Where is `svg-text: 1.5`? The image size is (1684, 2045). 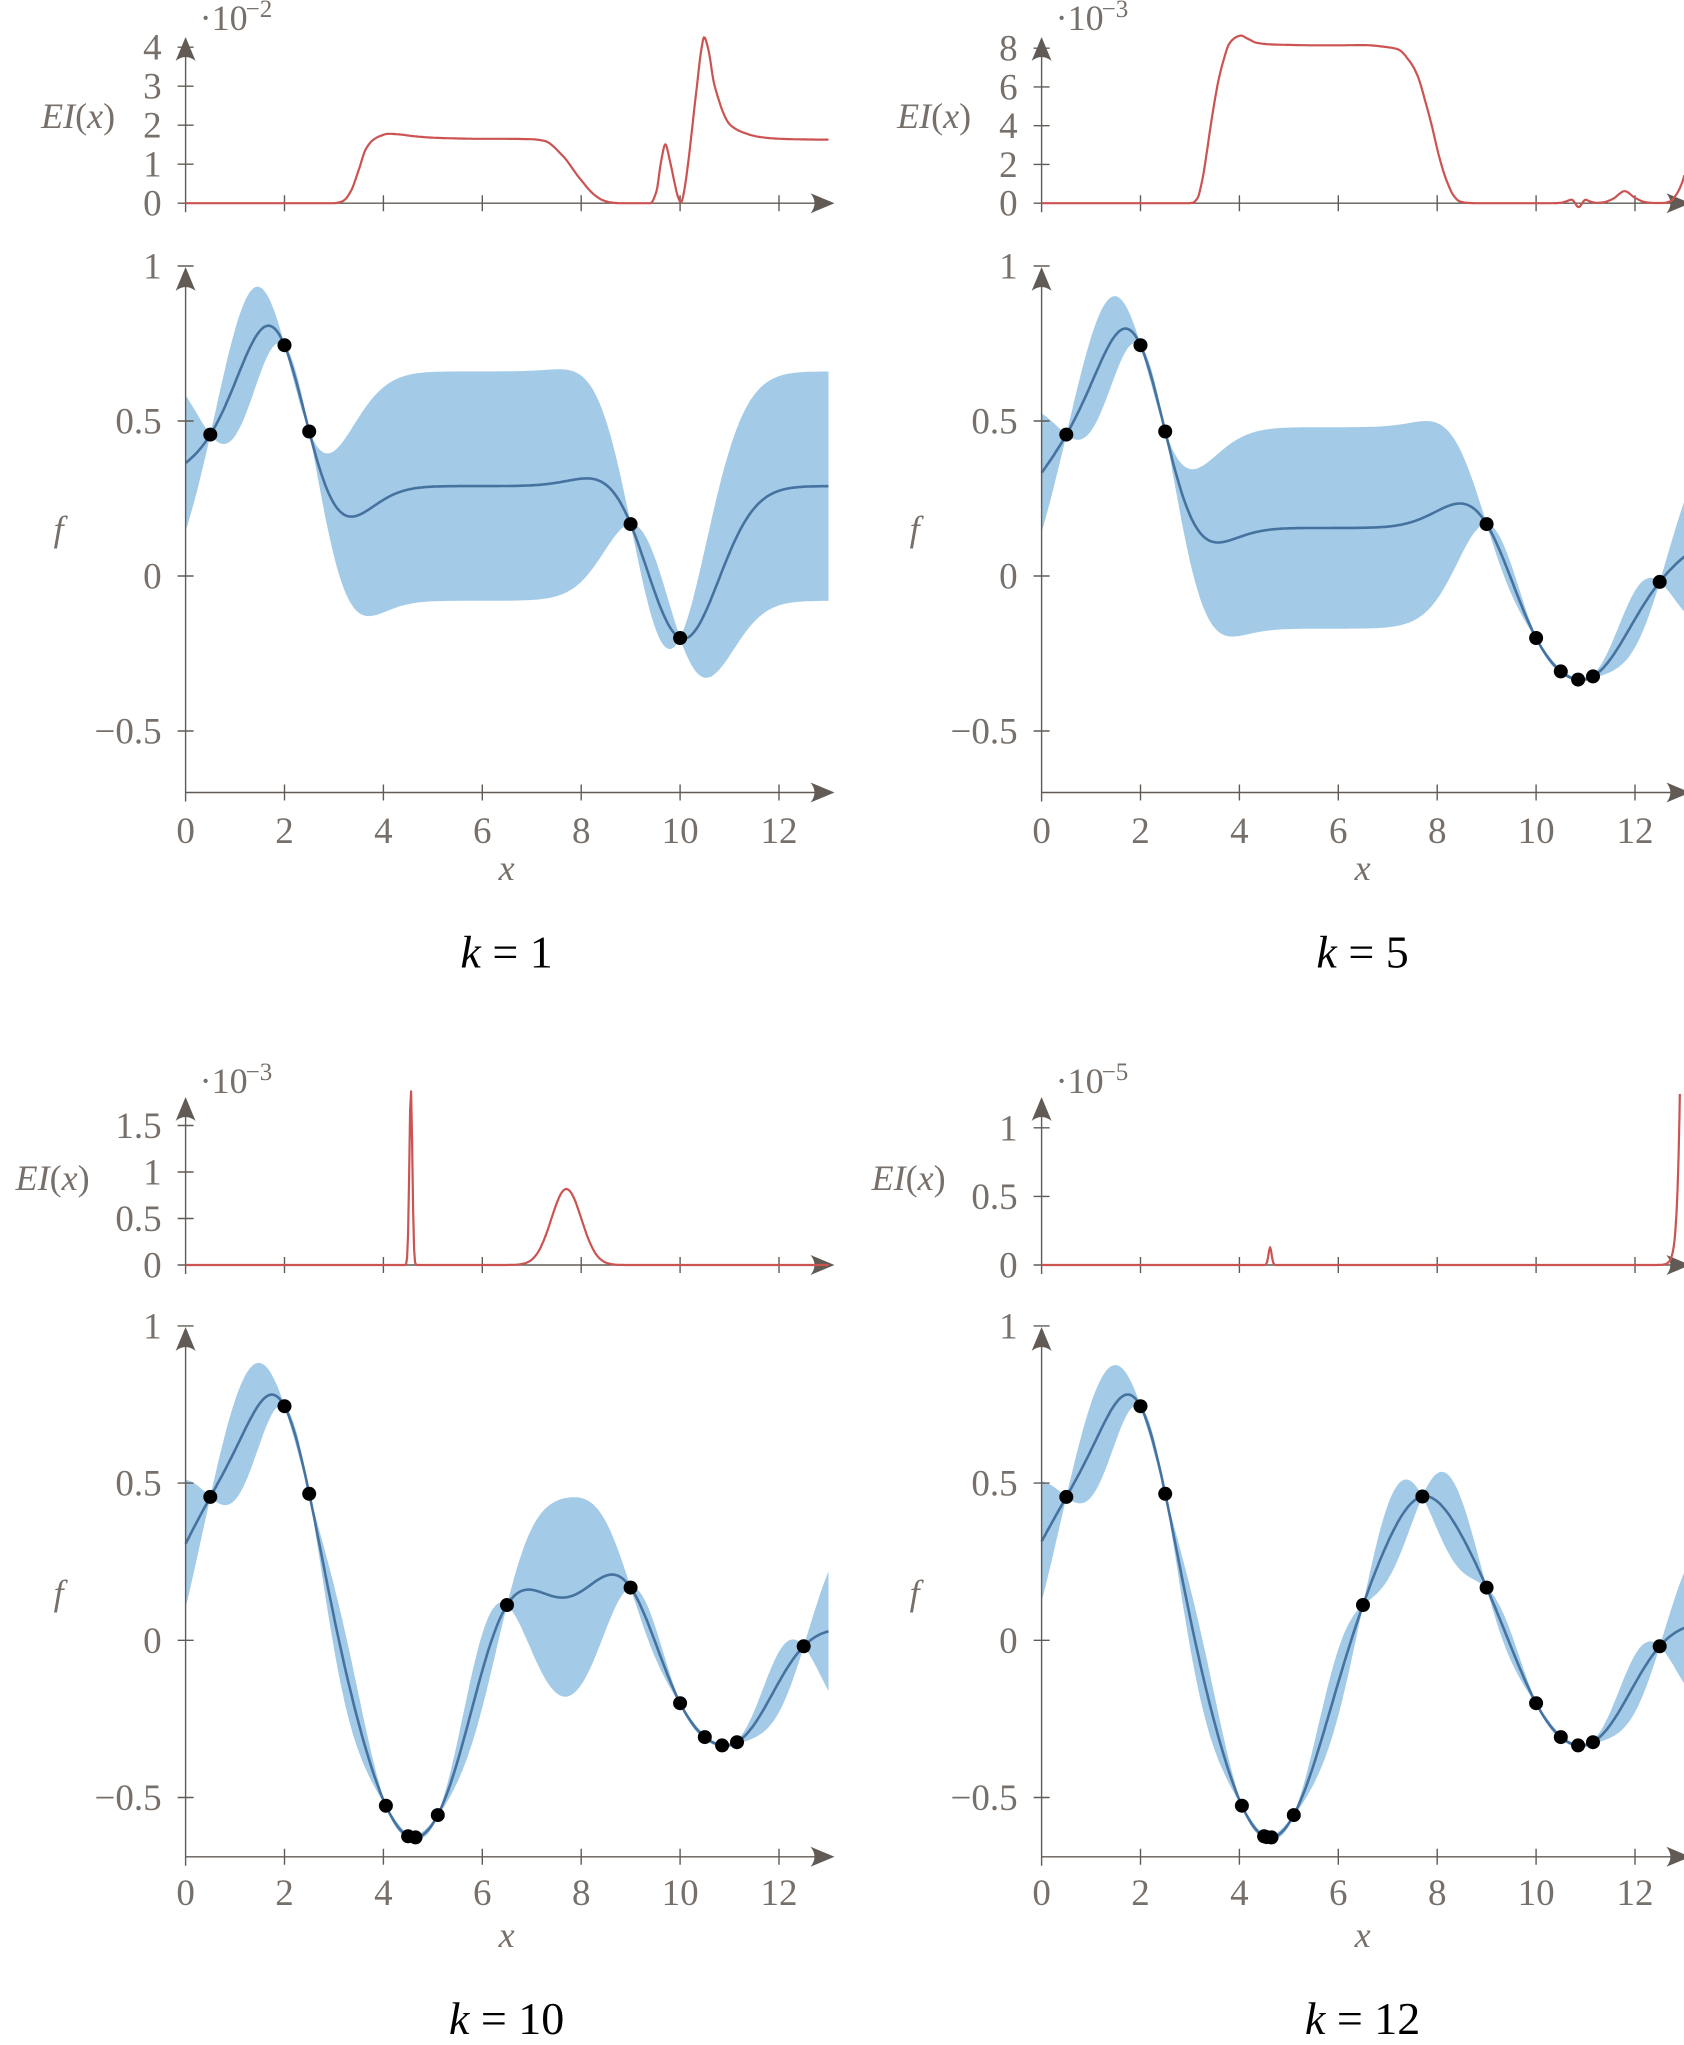
svg-text: 1.5 is located at coordinates (138, 1126).